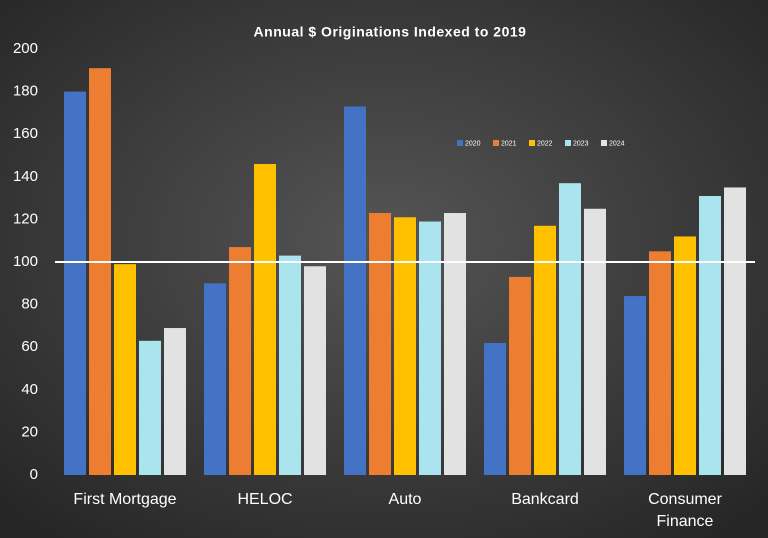  I want to click on y-tick-label: 40, so click(29, 389).